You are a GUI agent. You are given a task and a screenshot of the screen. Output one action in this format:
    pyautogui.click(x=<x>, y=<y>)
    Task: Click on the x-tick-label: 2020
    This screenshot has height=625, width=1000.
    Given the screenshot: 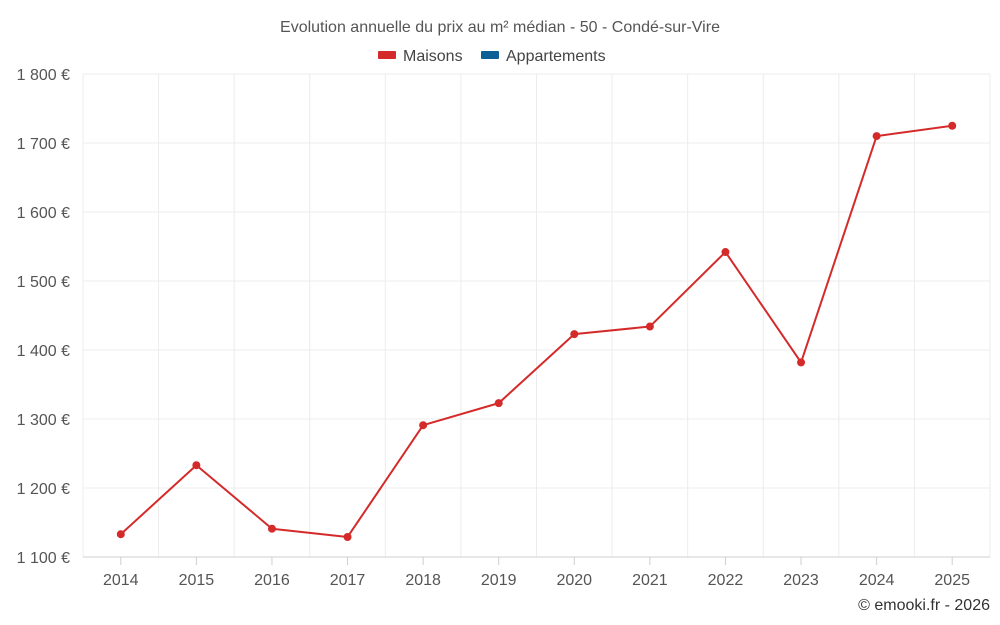 What is the action you would take?
    pyautogui.click(x=574, y=580)
    